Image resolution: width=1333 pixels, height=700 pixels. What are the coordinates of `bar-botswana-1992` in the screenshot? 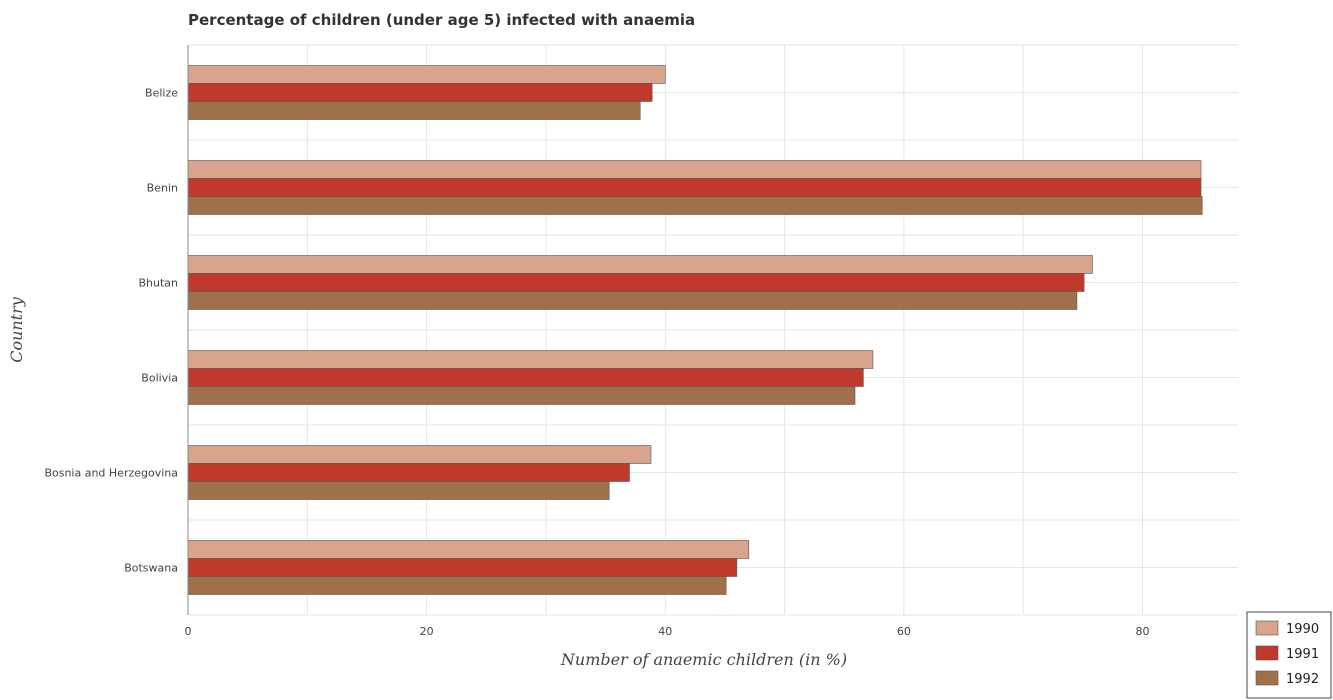 It's located at (457, 585).